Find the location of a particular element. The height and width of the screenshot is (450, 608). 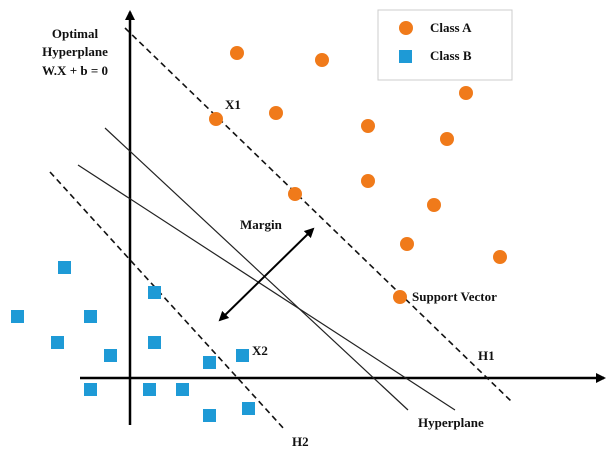

annotation: Support Vector is located at coordinates (454, 296).